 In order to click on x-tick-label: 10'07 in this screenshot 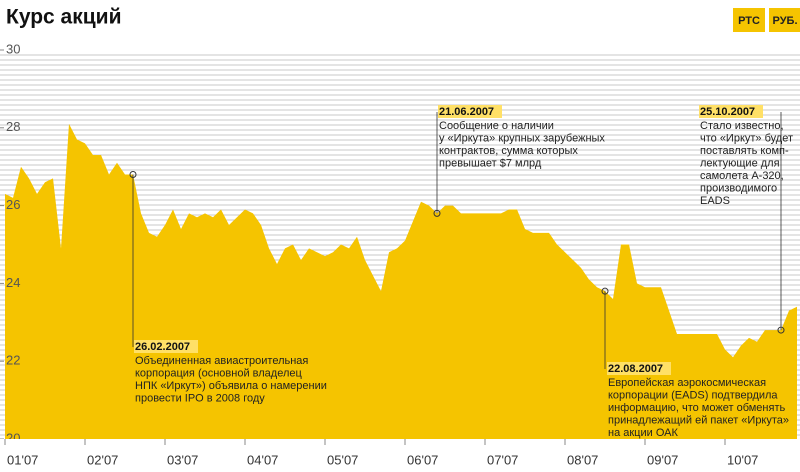, I will do `click(742, 459)`.